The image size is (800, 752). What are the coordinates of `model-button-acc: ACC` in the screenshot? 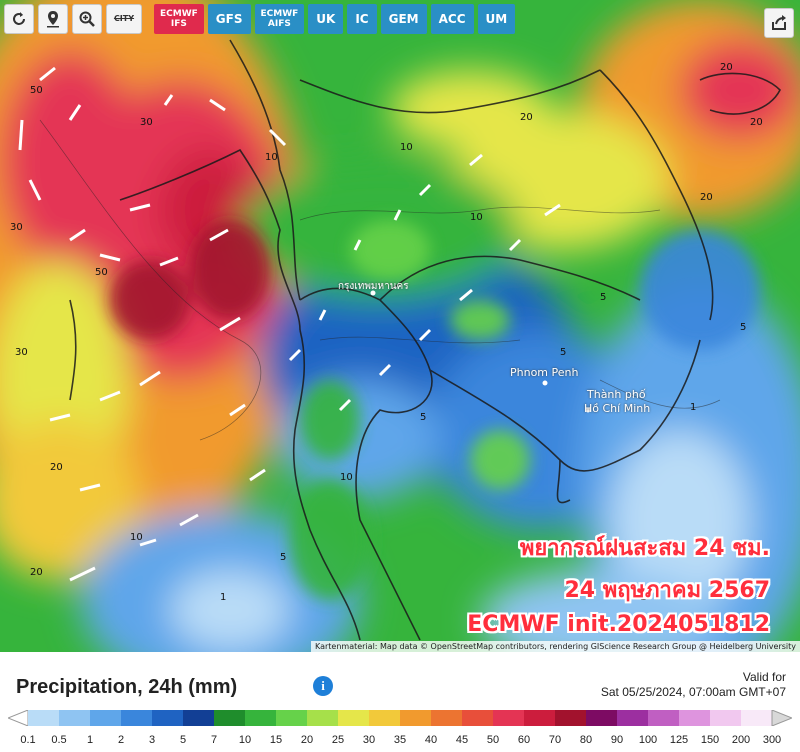 It's located at (452, 19).